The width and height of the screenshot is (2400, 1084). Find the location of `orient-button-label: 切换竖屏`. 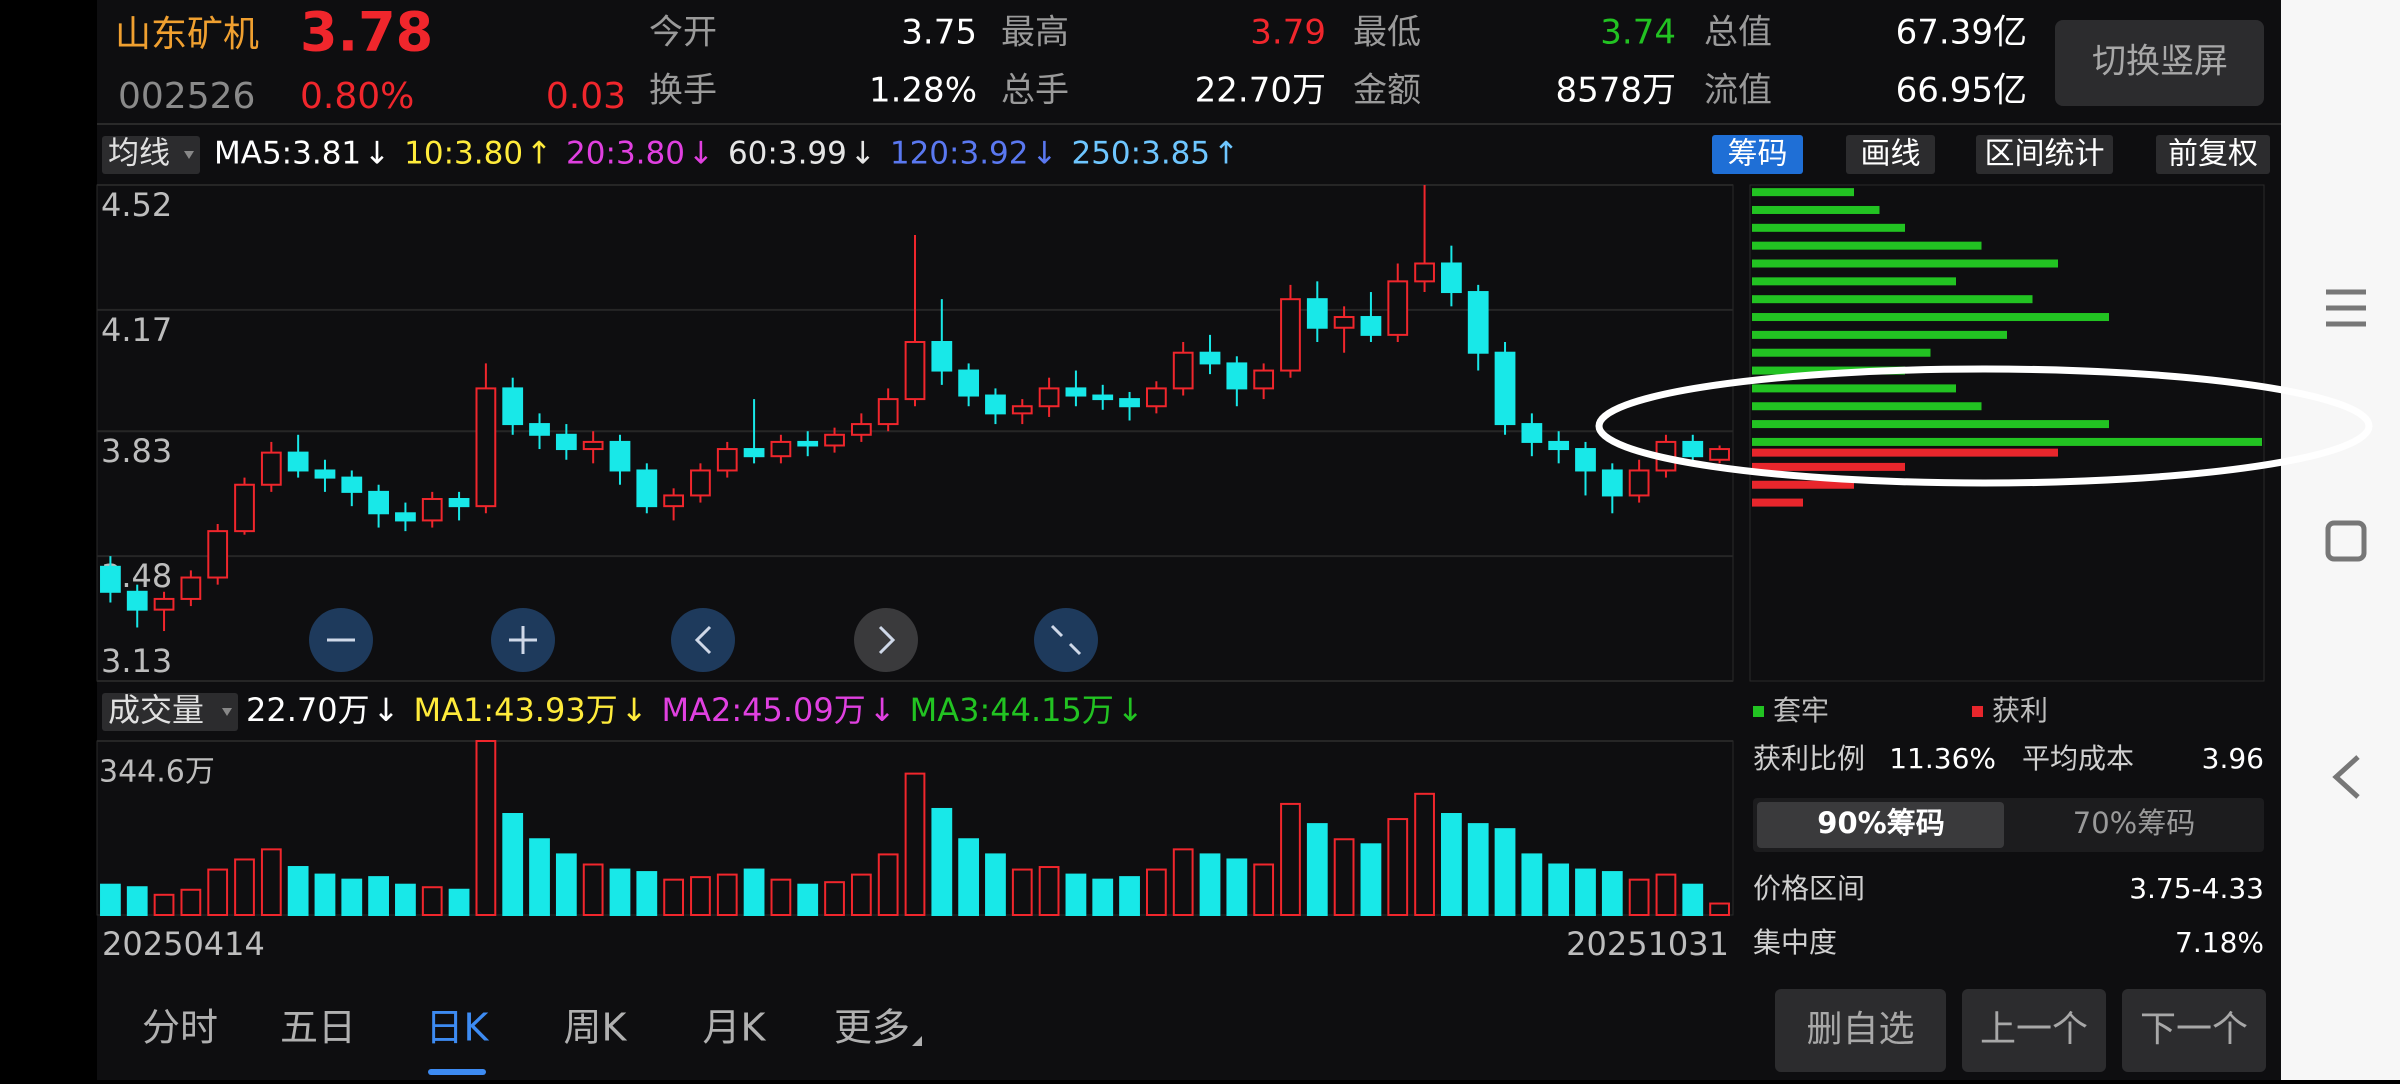

orient-button-label: 切换竖屏 is located at coordinates (2160, 62).